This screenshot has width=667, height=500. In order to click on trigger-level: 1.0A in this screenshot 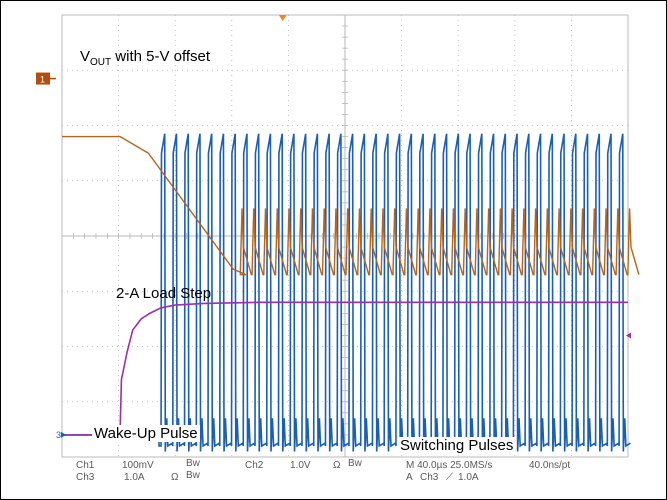, I will do `click(468, 477)`.